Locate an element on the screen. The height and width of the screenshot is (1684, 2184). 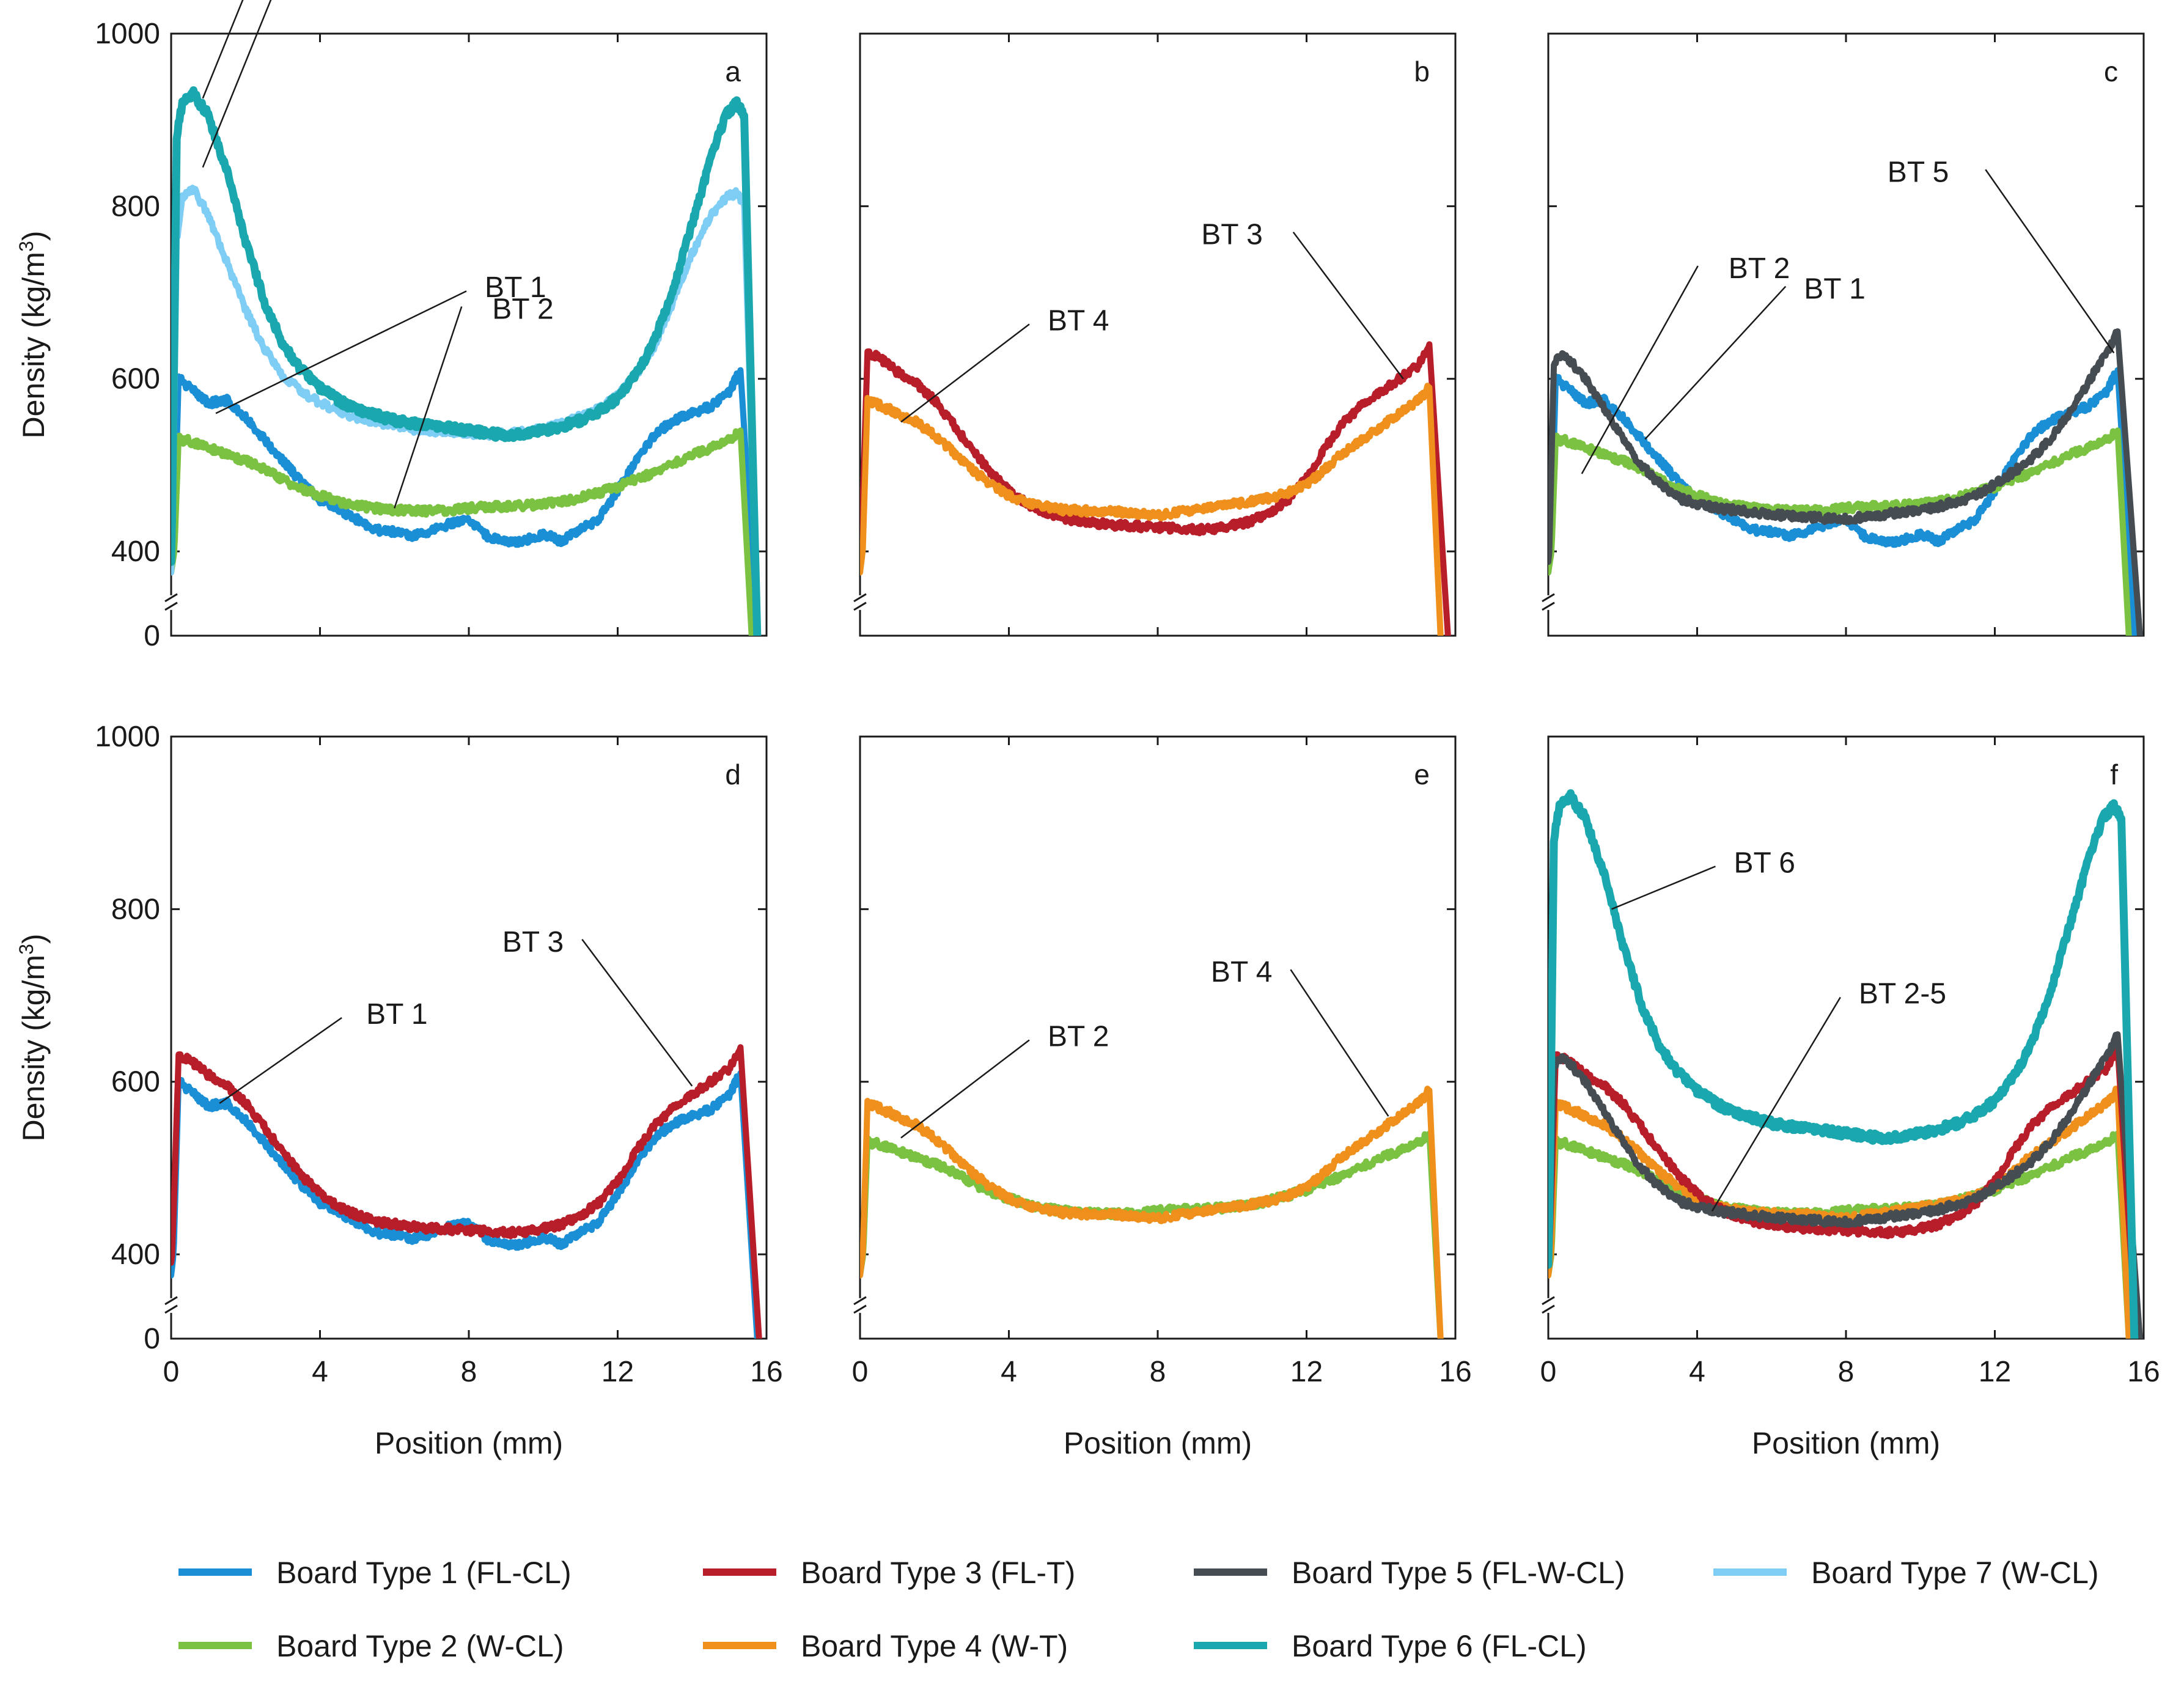
panel-b: b BT 4 BT 3 is located at coordinates (1155, 334).